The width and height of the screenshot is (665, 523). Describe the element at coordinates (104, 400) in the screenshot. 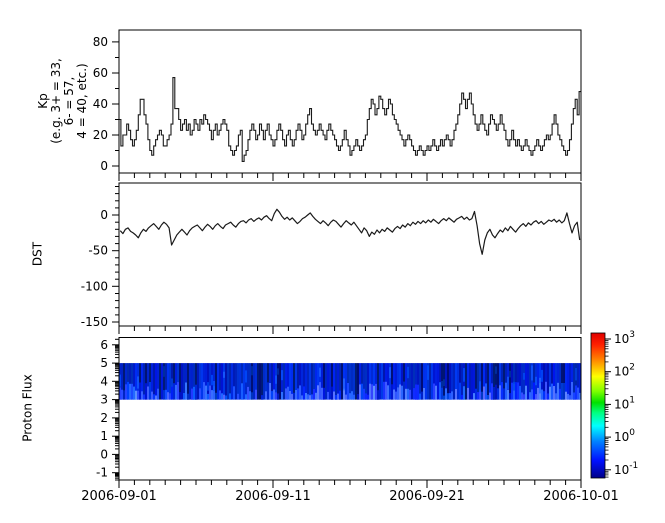

I see `proton-ytick-label: 3` at that location.